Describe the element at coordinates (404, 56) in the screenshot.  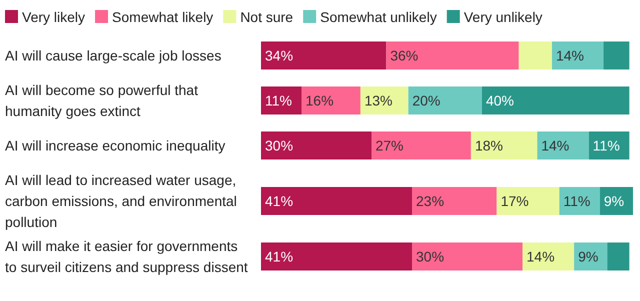
I see `data-label: 36%` at that location.